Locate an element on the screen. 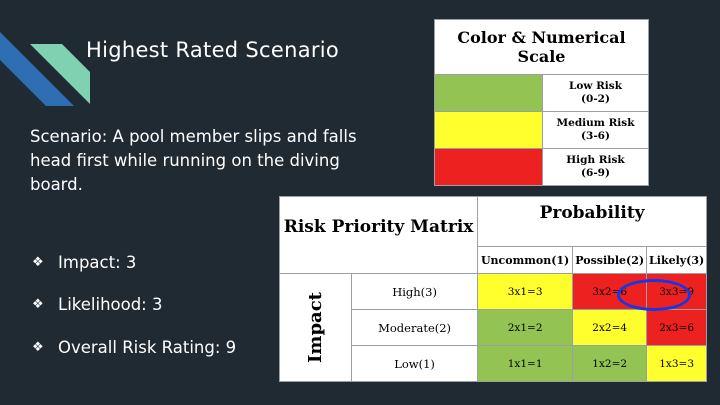  scale-swatch-high is located at coordinates (488, 167).